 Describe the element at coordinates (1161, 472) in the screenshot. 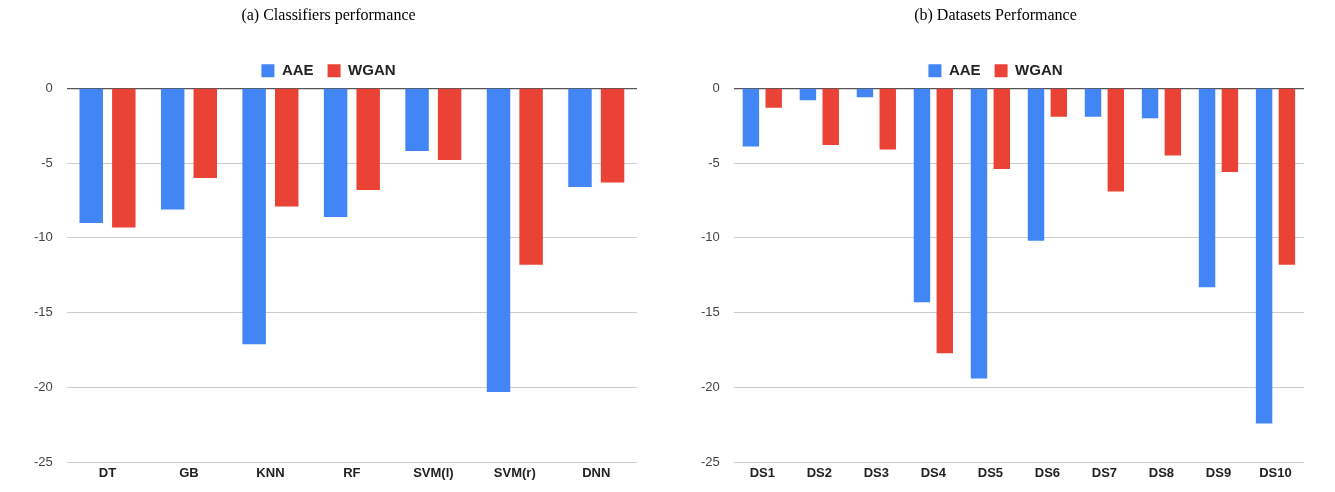

I see `x-tick-label: DS8` at that location.